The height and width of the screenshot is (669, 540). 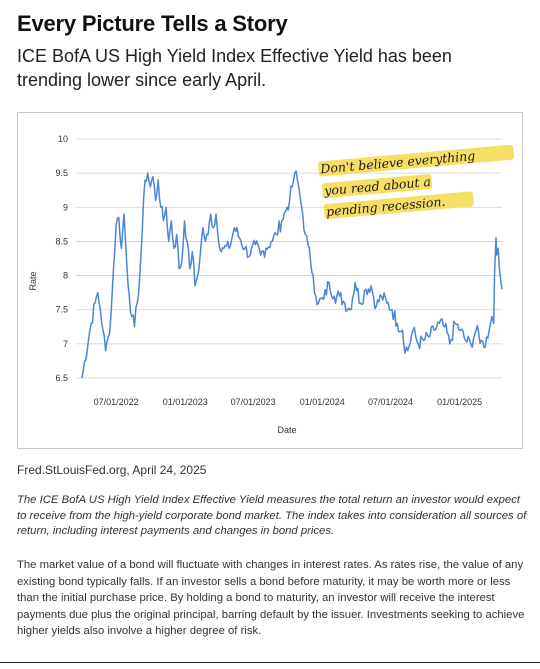 What do you see at coordinates (61, 173) in the screenshot?
I see `y-tick-label: 9.5` at bounding box center [61, 173].